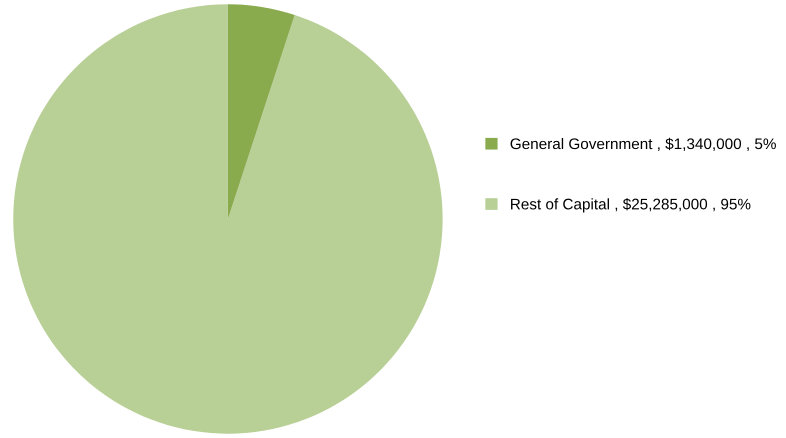 The image size is (786, 438). What do you see at coordinates (261, 111) in the screenshot?
I see `pie-slice` at bounding box center [261, 111].